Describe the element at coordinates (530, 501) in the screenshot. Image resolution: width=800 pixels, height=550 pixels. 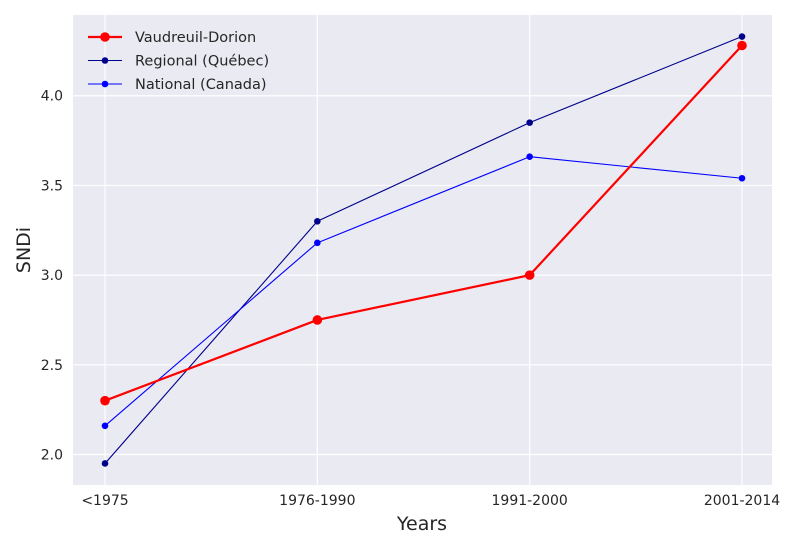
I see `x-tick-label: 1991-2000` at that location.